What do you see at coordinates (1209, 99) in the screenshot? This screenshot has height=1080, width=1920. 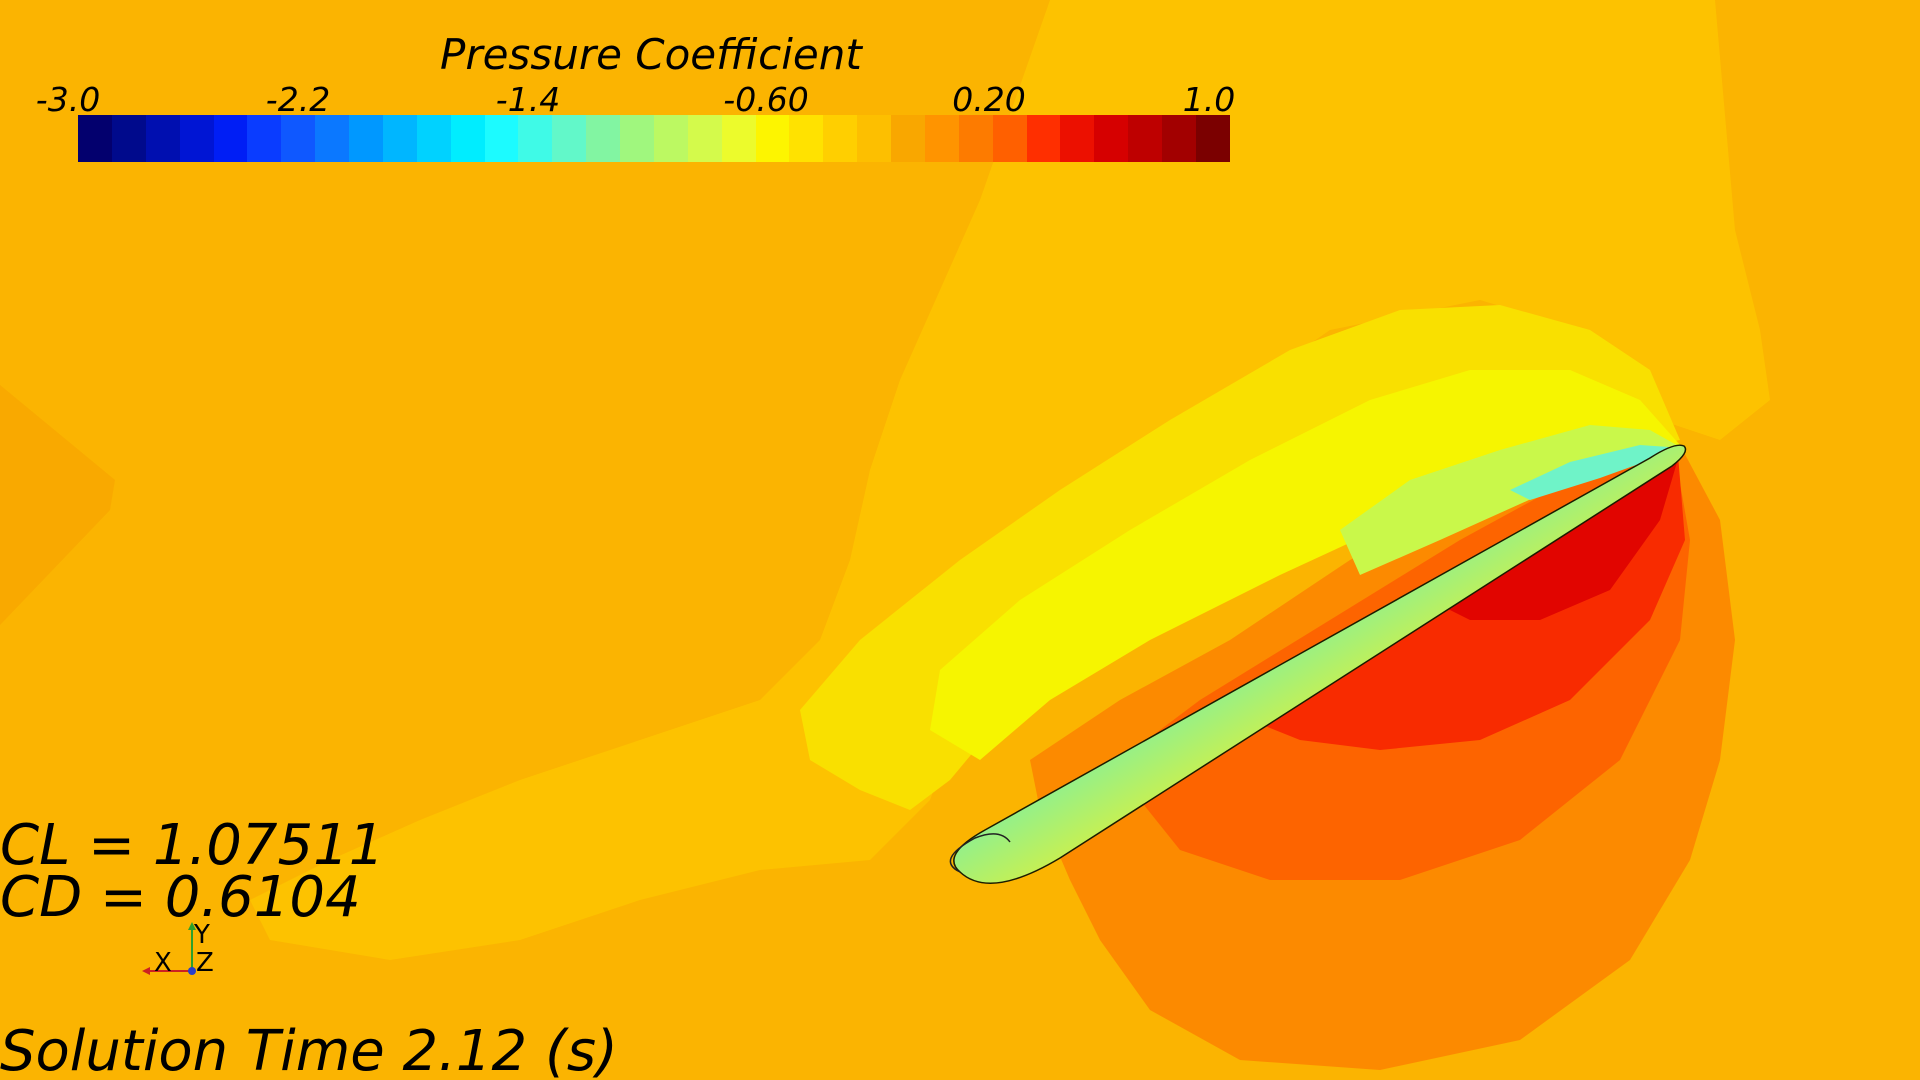 I see `legend-tick-label: 1.0` at bounding box center [1209, 99].